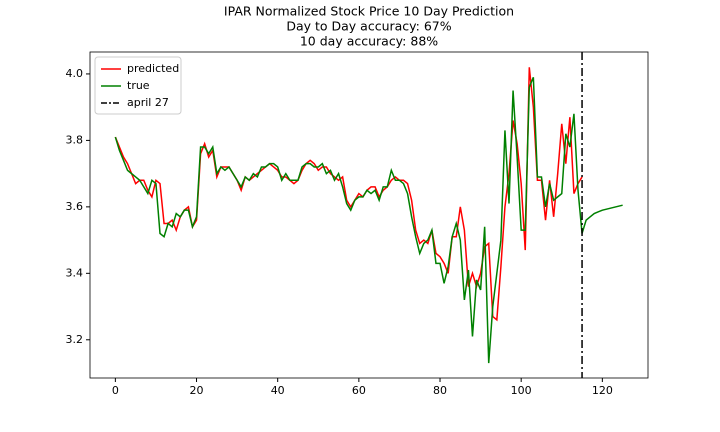 This screenshot has height=432, width=720. Describe the element at coordinates (278, 390) in the screenshot. I see `x-tick-label: 40` at that location.